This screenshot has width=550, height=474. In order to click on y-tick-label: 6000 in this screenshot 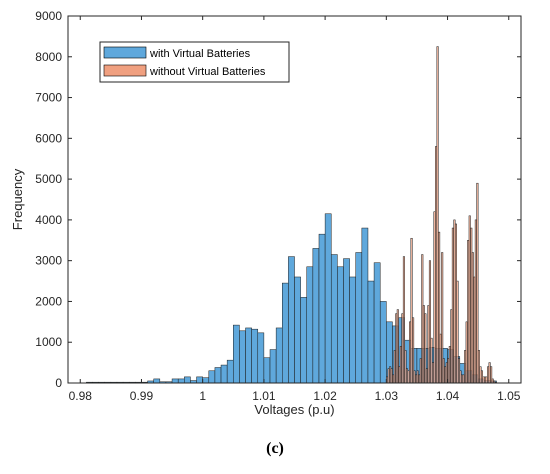, I will do `click(48, 138)`.